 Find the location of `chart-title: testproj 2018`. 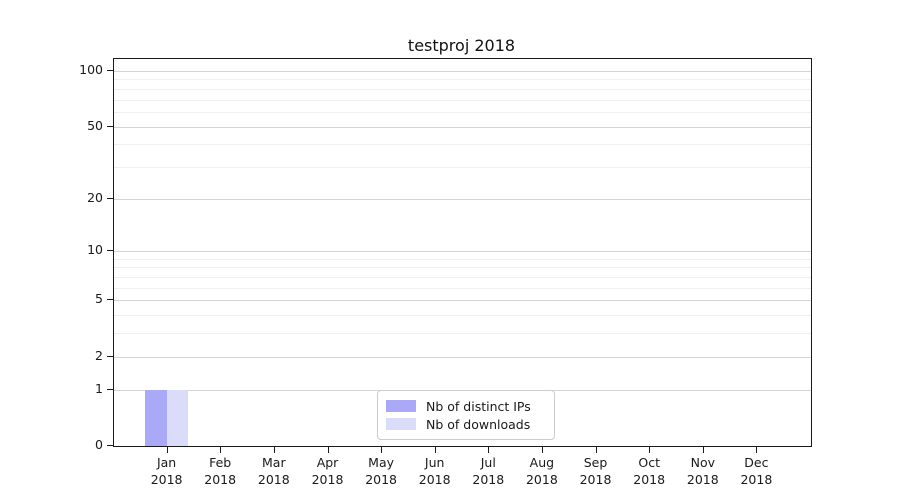

chart-title: testproj 2018 is located at coordinates (461, 45).